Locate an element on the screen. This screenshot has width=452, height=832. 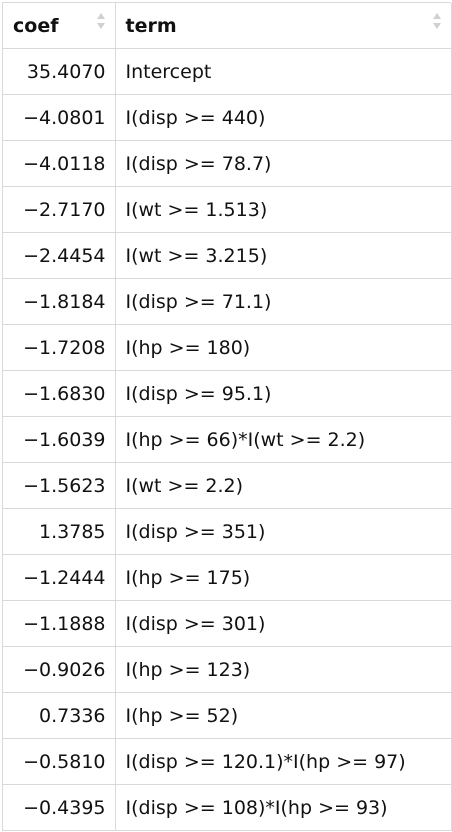
cell-term: I(hp >= 123) is located at coordinates (283, 669).